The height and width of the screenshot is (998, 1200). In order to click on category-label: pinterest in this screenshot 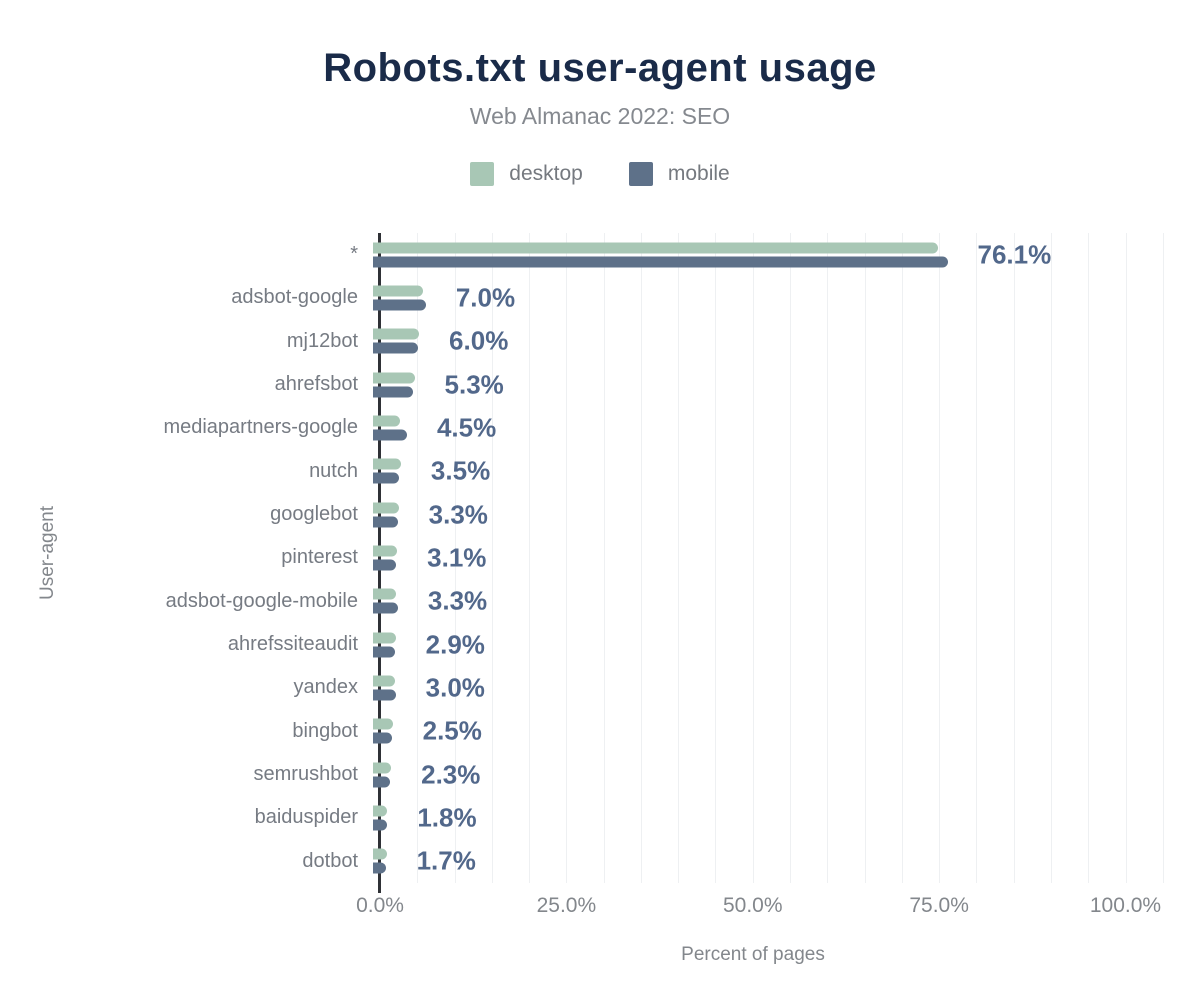, I will do `click(319, 557)`.